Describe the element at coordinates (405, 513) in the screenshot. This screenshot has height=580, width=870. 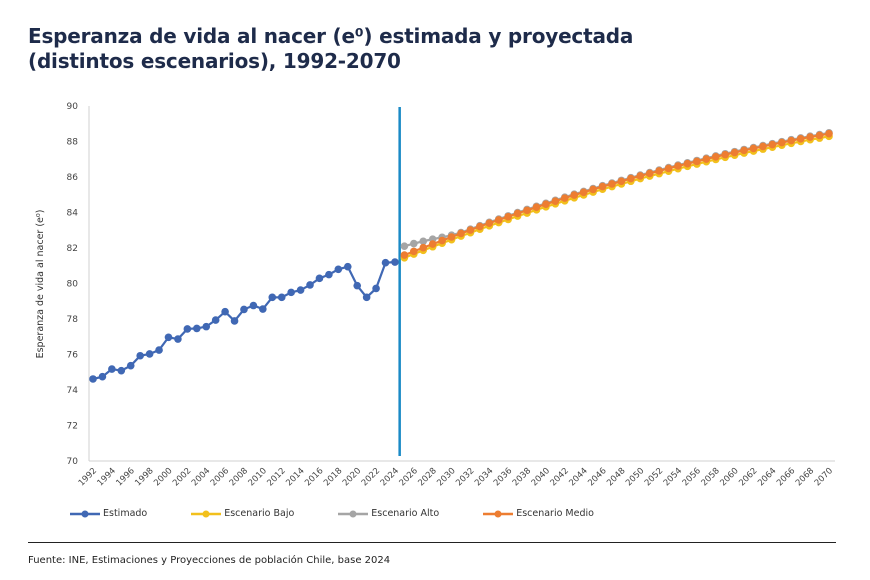
I see `legend-label: Escenario Alto` at that location.